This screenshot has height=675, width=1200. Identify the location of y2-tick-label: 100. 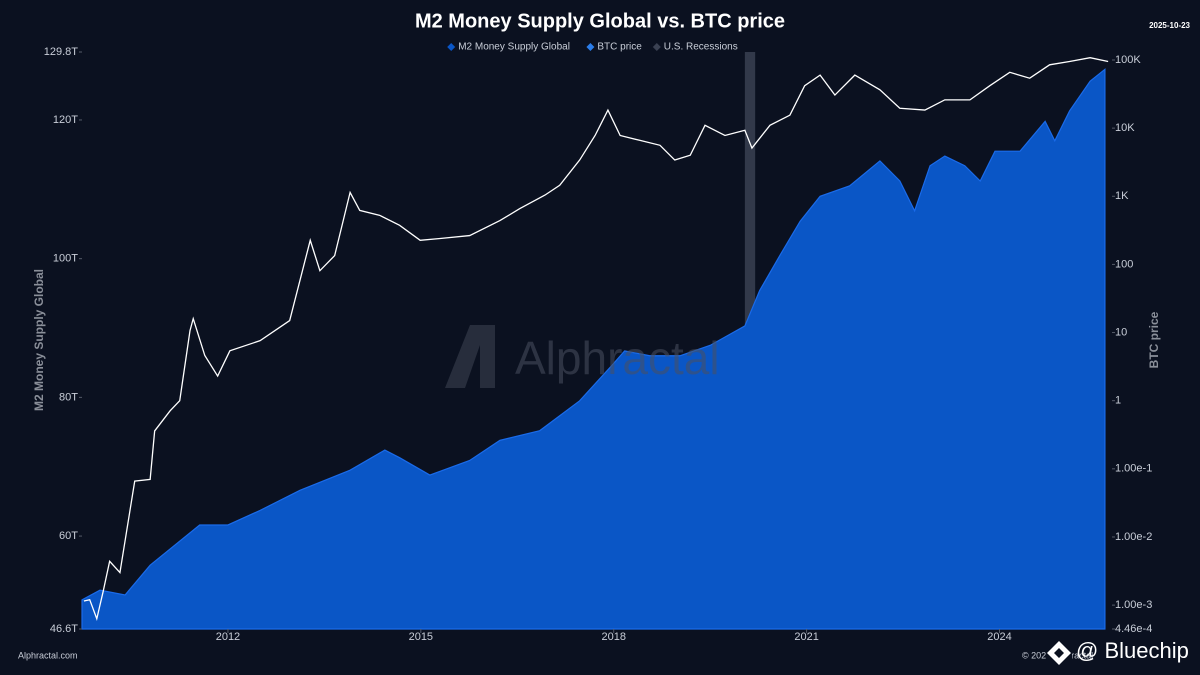
(1124, 264).